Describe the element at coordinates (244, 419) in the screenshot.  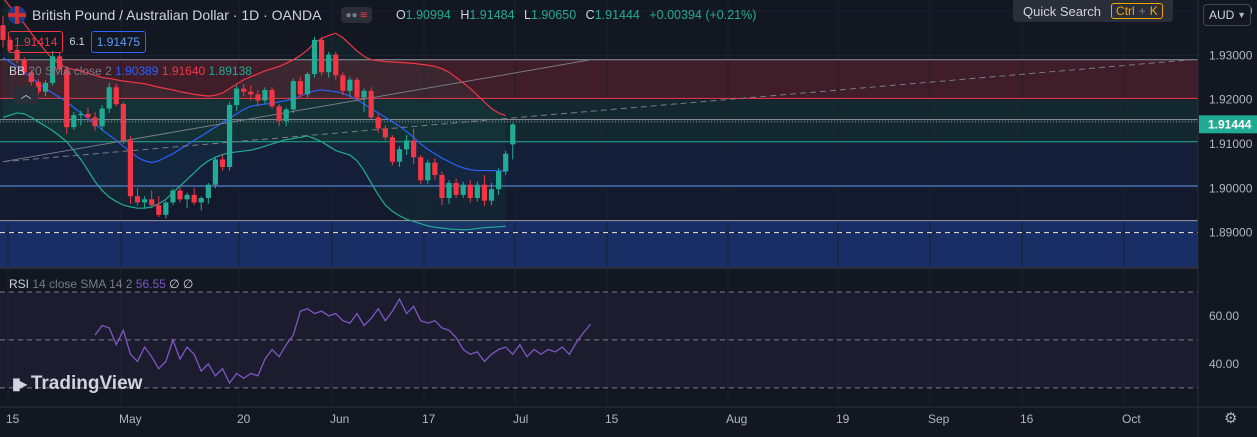
I see `x-tick-label: 20` at that location.